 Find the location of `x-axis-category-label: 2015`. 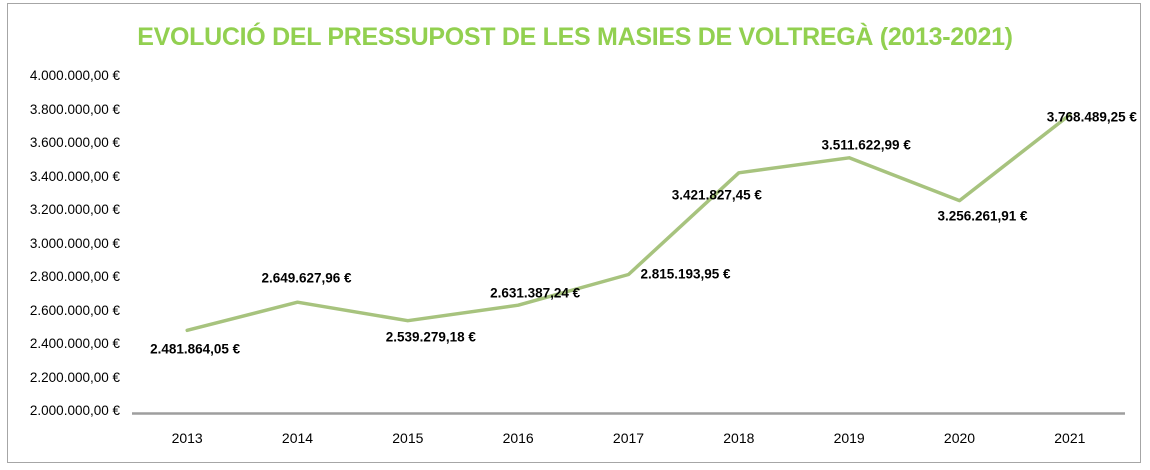

x-axis-category-label: 2015 is located at coordinates (408, 438).